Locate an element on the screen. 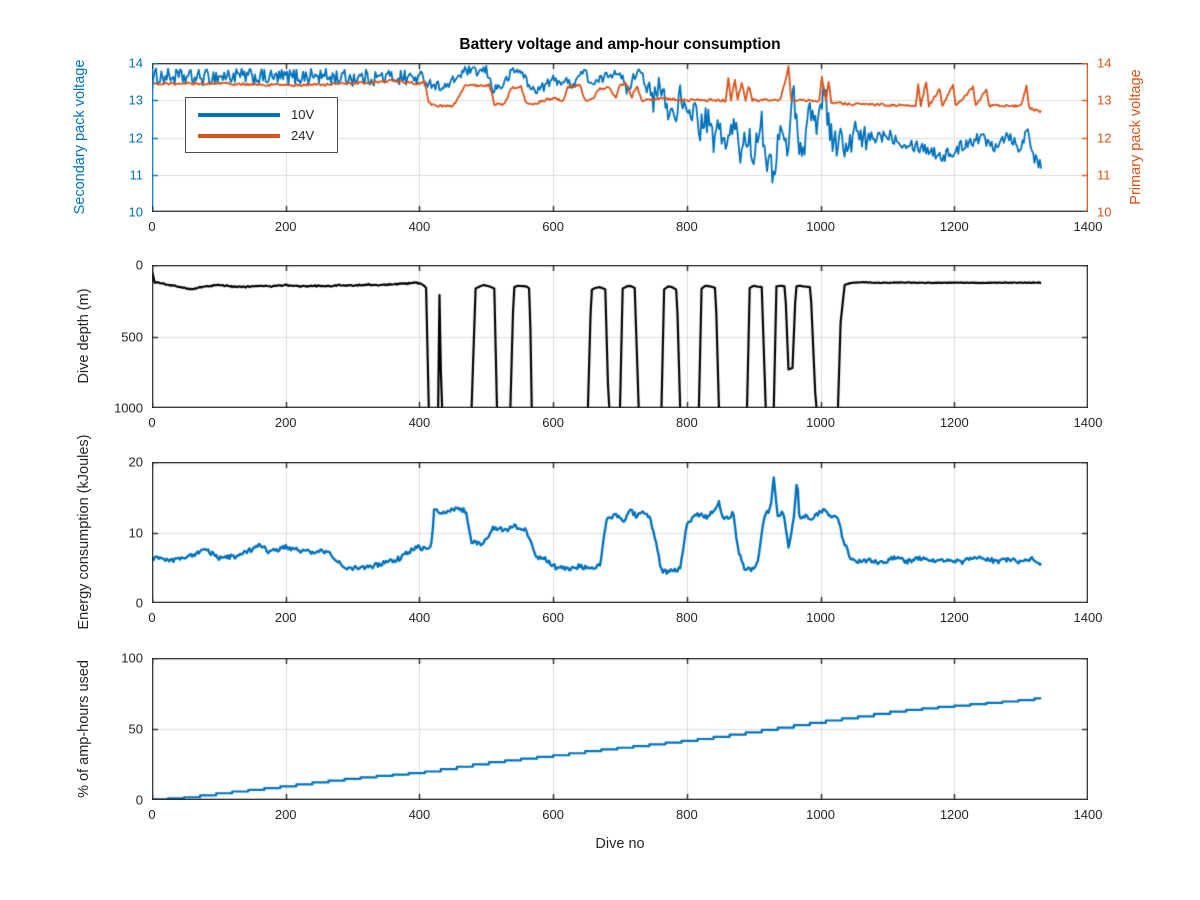 The width and height of the screenshot is (1200, 900). ylabel-secondary-pack-voltage: Secondary pack voltage is located at coordinates (80, 137).